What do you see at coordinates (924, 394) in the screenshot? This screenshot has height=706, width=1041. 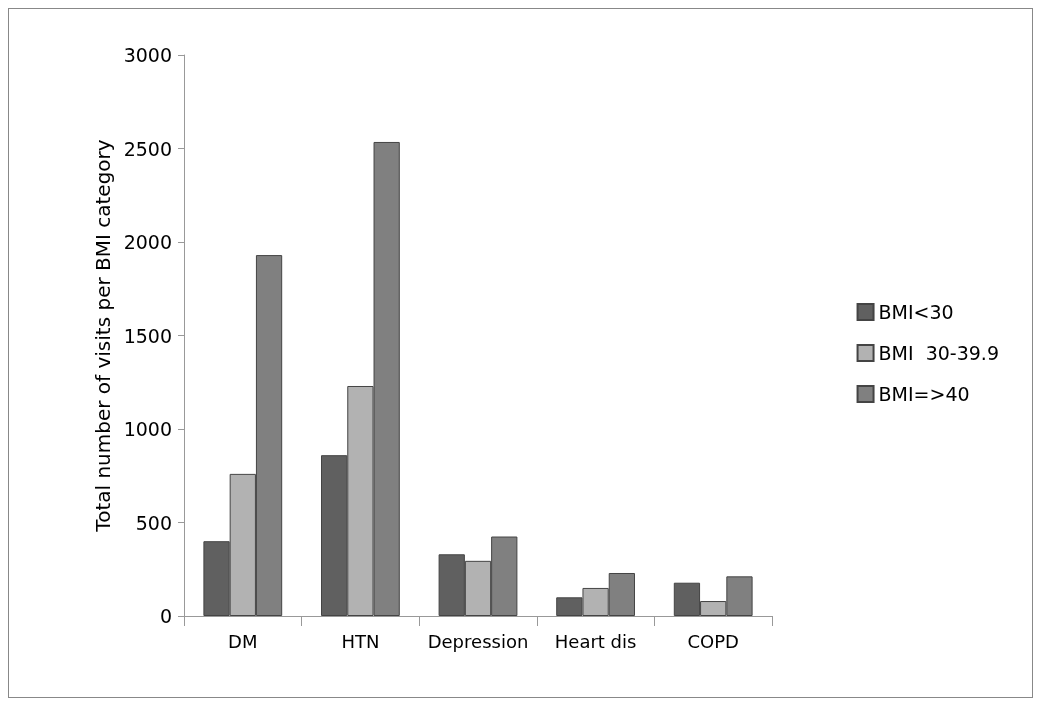 I see `legend-label: BMI=>40` at bounding box center [924, 394].